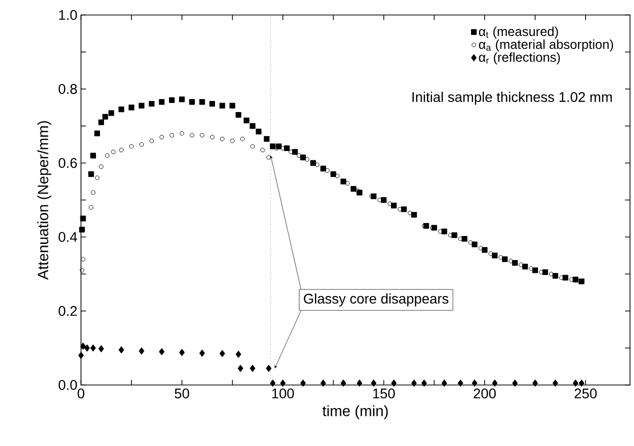 This screenshot has width=634, height=446. I want to click on x-axis-title: time (min), so click(355, 412).